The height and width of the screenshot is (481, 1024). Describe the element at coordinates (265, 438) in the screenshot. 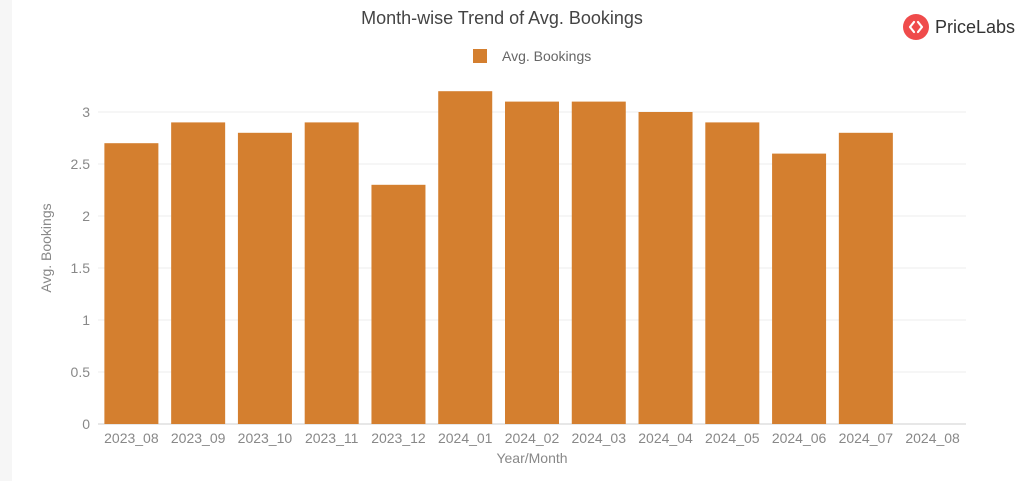

I see `x-tick-label: 2023_10` at that location.